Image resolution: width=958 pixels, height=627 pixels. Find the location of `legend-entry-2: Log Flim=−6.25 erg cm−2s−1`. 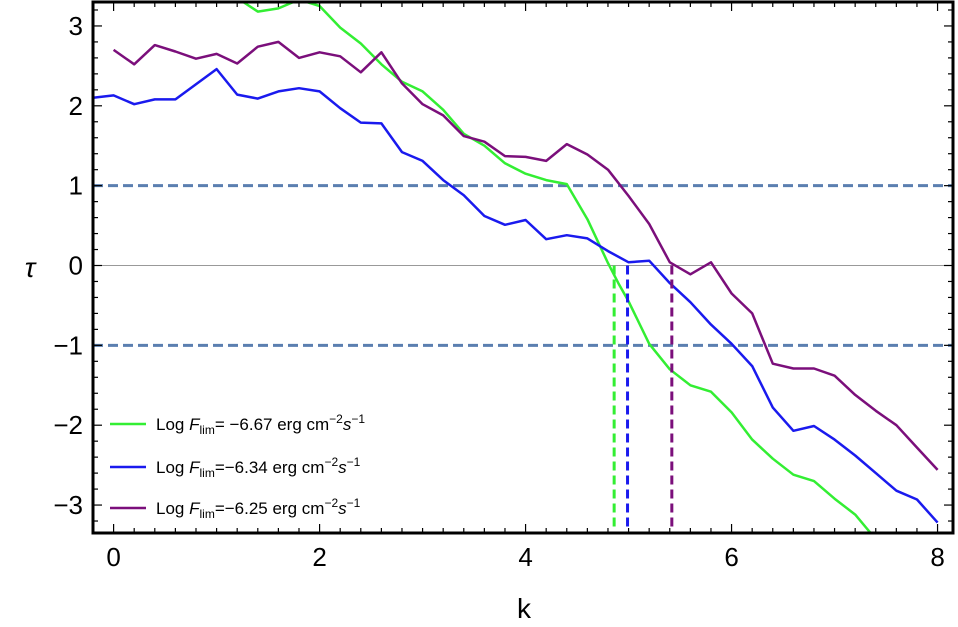

legend-entry-2: Log Flim=−6.25 erg cm−2s−1 is located at coordinates (235, 508).